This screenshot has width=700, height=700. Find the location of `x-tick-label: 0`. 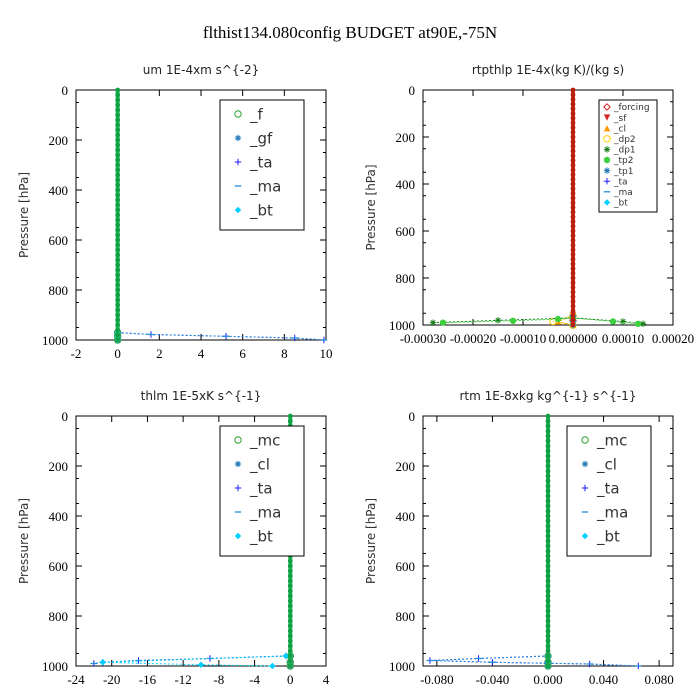

x-tick-label: 0 is located at coordinates (117, 353).